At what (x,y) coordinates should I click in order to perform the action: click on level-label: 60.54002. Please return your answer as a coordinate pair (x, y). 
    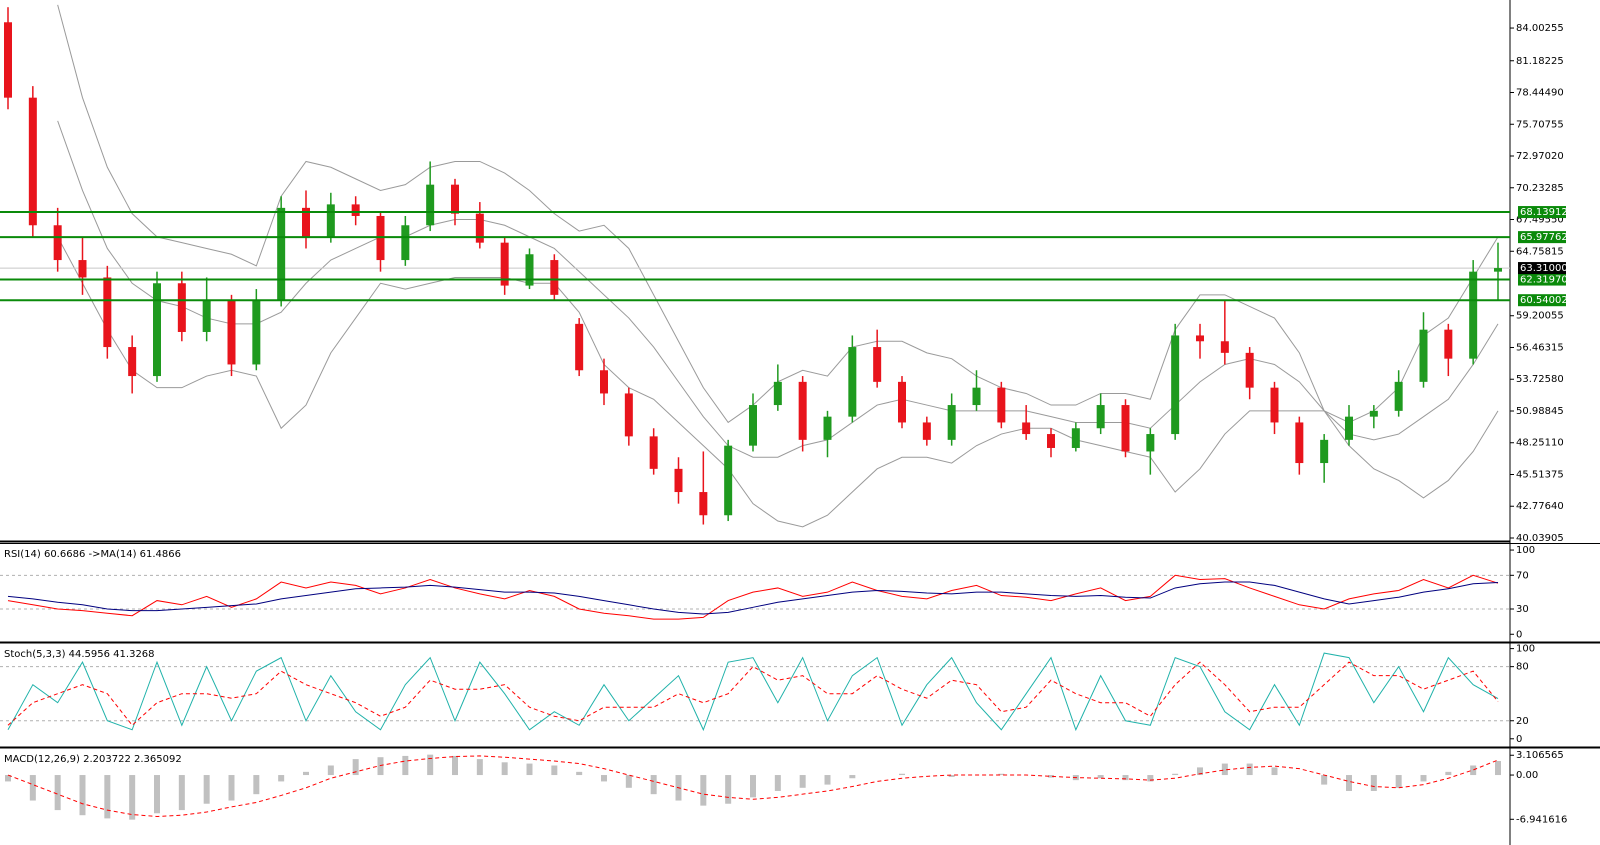
    Looking at the image, I should click on (1544, 300).